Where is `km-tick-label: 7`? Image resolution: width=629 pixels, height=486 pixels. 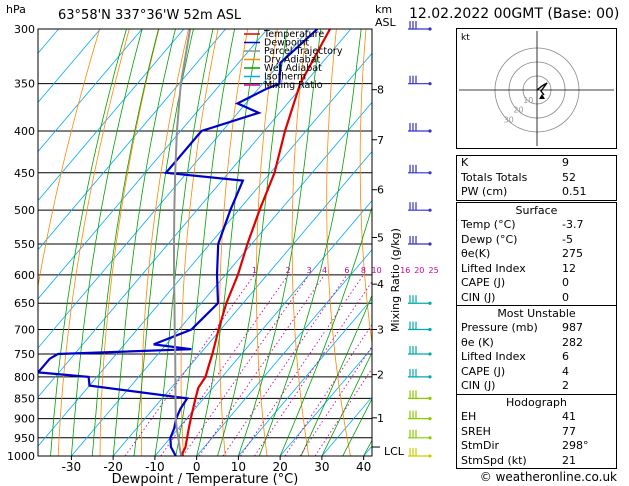 km-tick-label: 7 is located at coordinates (380, 140).